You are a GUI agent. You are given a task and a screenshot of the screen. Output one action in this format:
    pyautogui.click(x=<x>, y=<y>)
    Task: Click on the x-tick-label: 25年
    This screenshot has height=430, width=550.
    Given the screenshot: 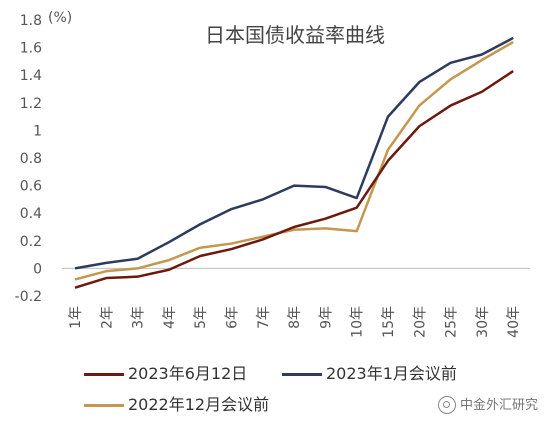 What is the action you would take?
    pyautogui.click(x=452, y=322)
    